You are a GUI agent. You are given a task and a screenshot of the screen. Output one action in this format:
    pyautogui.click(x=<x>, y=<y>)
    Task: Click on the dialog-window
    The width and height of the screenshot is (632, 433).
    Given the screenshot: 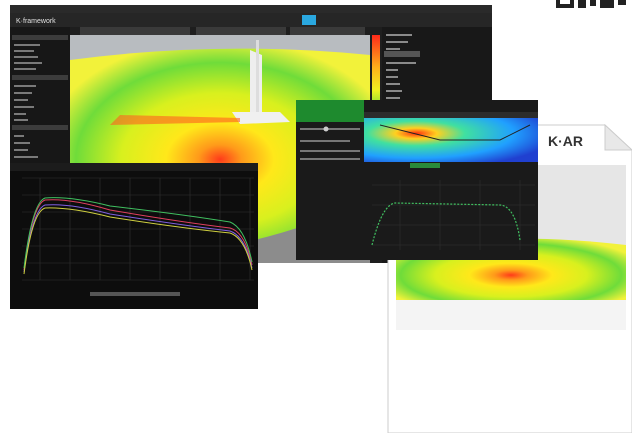 What is the action you would take?
    pyautogui.click(x=417, y=180)
    